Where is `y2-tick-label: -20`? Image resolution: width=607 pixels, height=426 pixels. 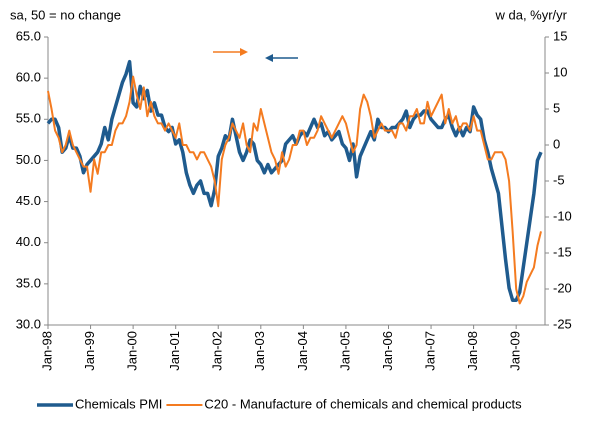
y2-tick-label: -20 is located at coordinates (562, 287).